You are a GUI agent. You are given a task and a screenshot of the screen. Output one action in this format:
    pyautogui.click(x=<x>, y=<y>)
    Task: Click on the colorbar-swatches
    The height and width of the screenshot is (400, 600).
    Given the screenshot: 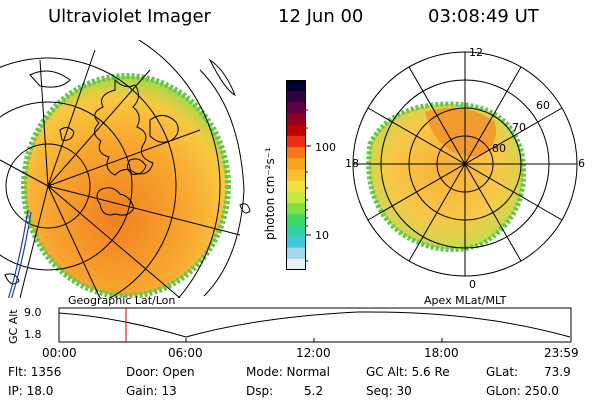 What is the action you would take?
    pyautogui.click(x=296, y=175)
    